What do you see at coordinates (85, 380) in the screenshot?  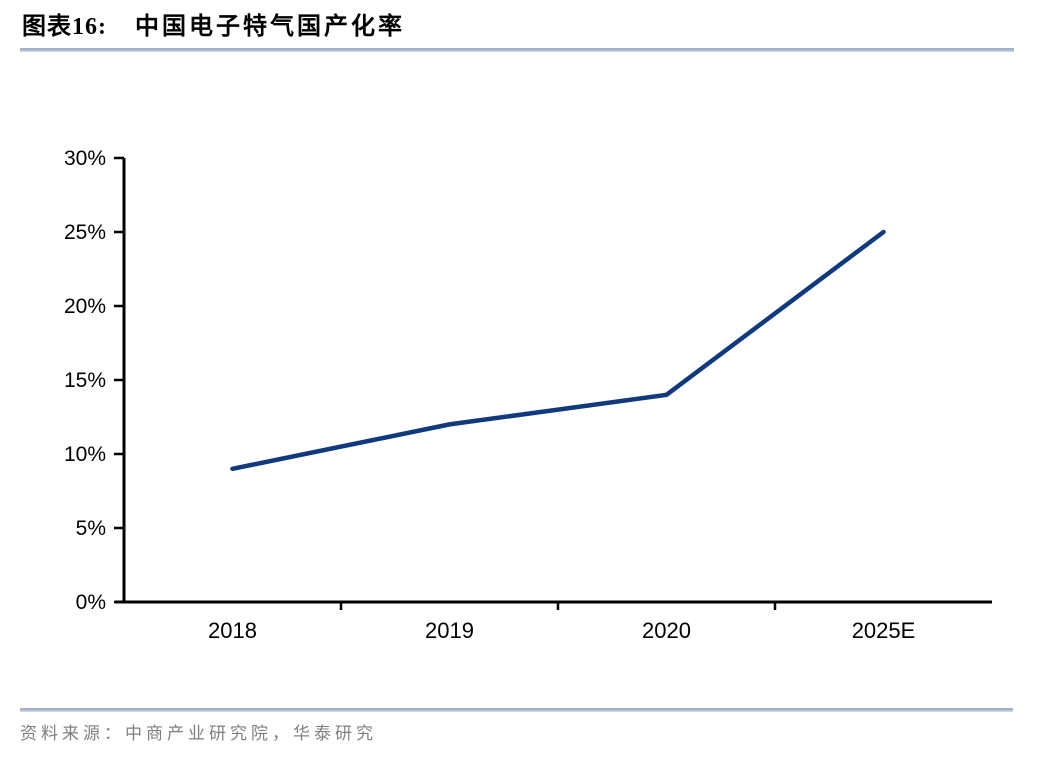 I see `y-tick-label: 15%` at bounding box center [85, 380].